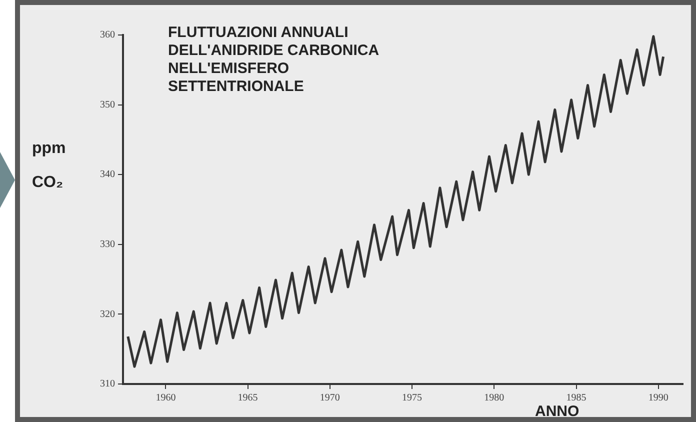 The image size is (696, 422). What do you see at coordinates (107, 104) in the screenshot?
I see `y-tick-label: 350` at bounding box center [107, 104].